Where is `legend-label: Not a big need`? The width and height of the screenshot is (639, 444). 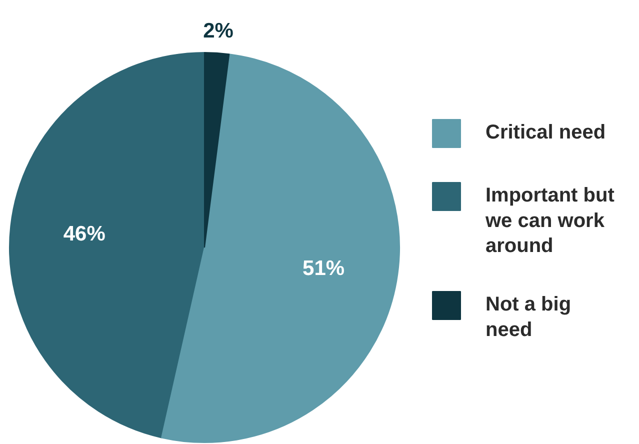 legend-label: Not a big need is located at coordinates (529, 317).